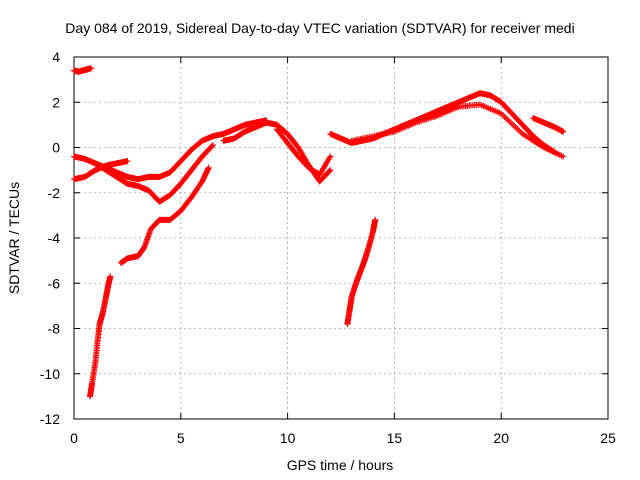 The height and width of the screenshot is (480, 640). Describe the element at coordinates (395, 438) in the screenshot. I see `x-tick-label: 15` at that location.